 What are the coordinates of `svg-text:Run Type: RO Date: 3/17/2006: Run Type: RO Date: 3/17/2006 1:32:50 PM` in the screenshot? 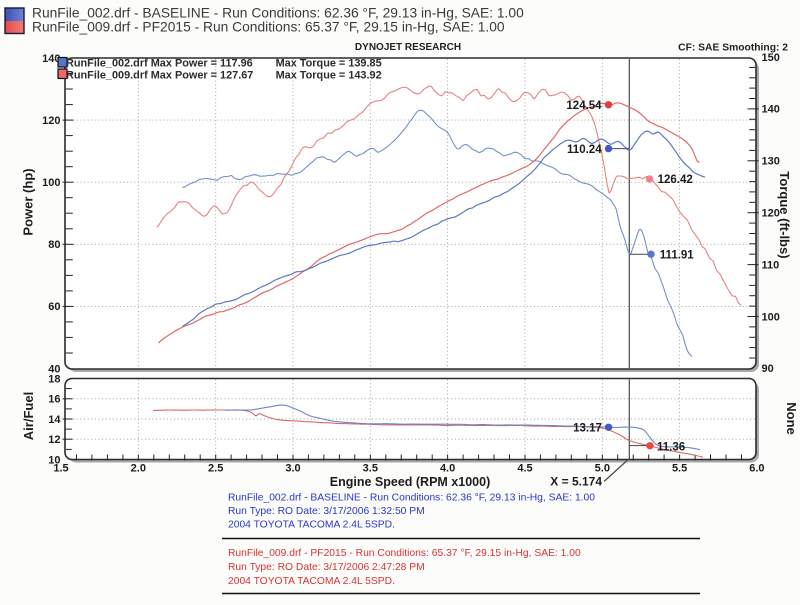 It's located at (326, 511).